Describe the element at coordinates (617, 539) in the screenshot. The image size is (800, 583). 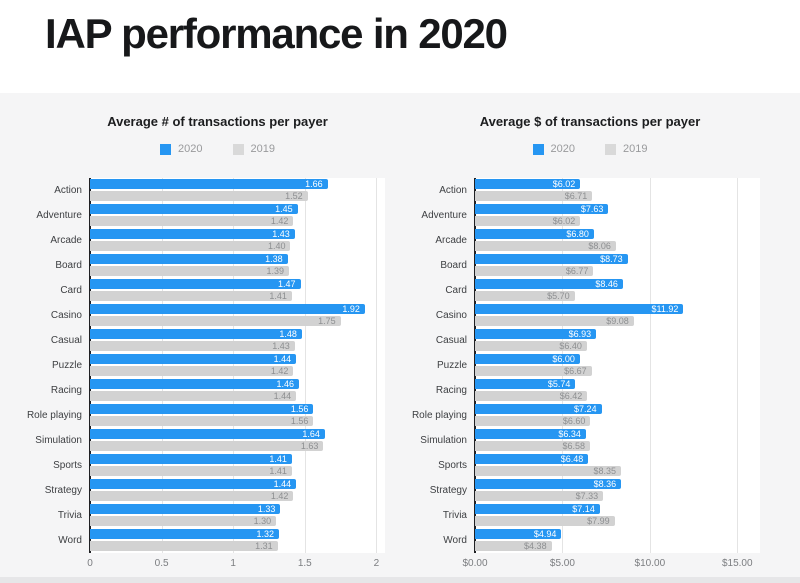
I see `bar-group: $4.94 $4.38` at that location.